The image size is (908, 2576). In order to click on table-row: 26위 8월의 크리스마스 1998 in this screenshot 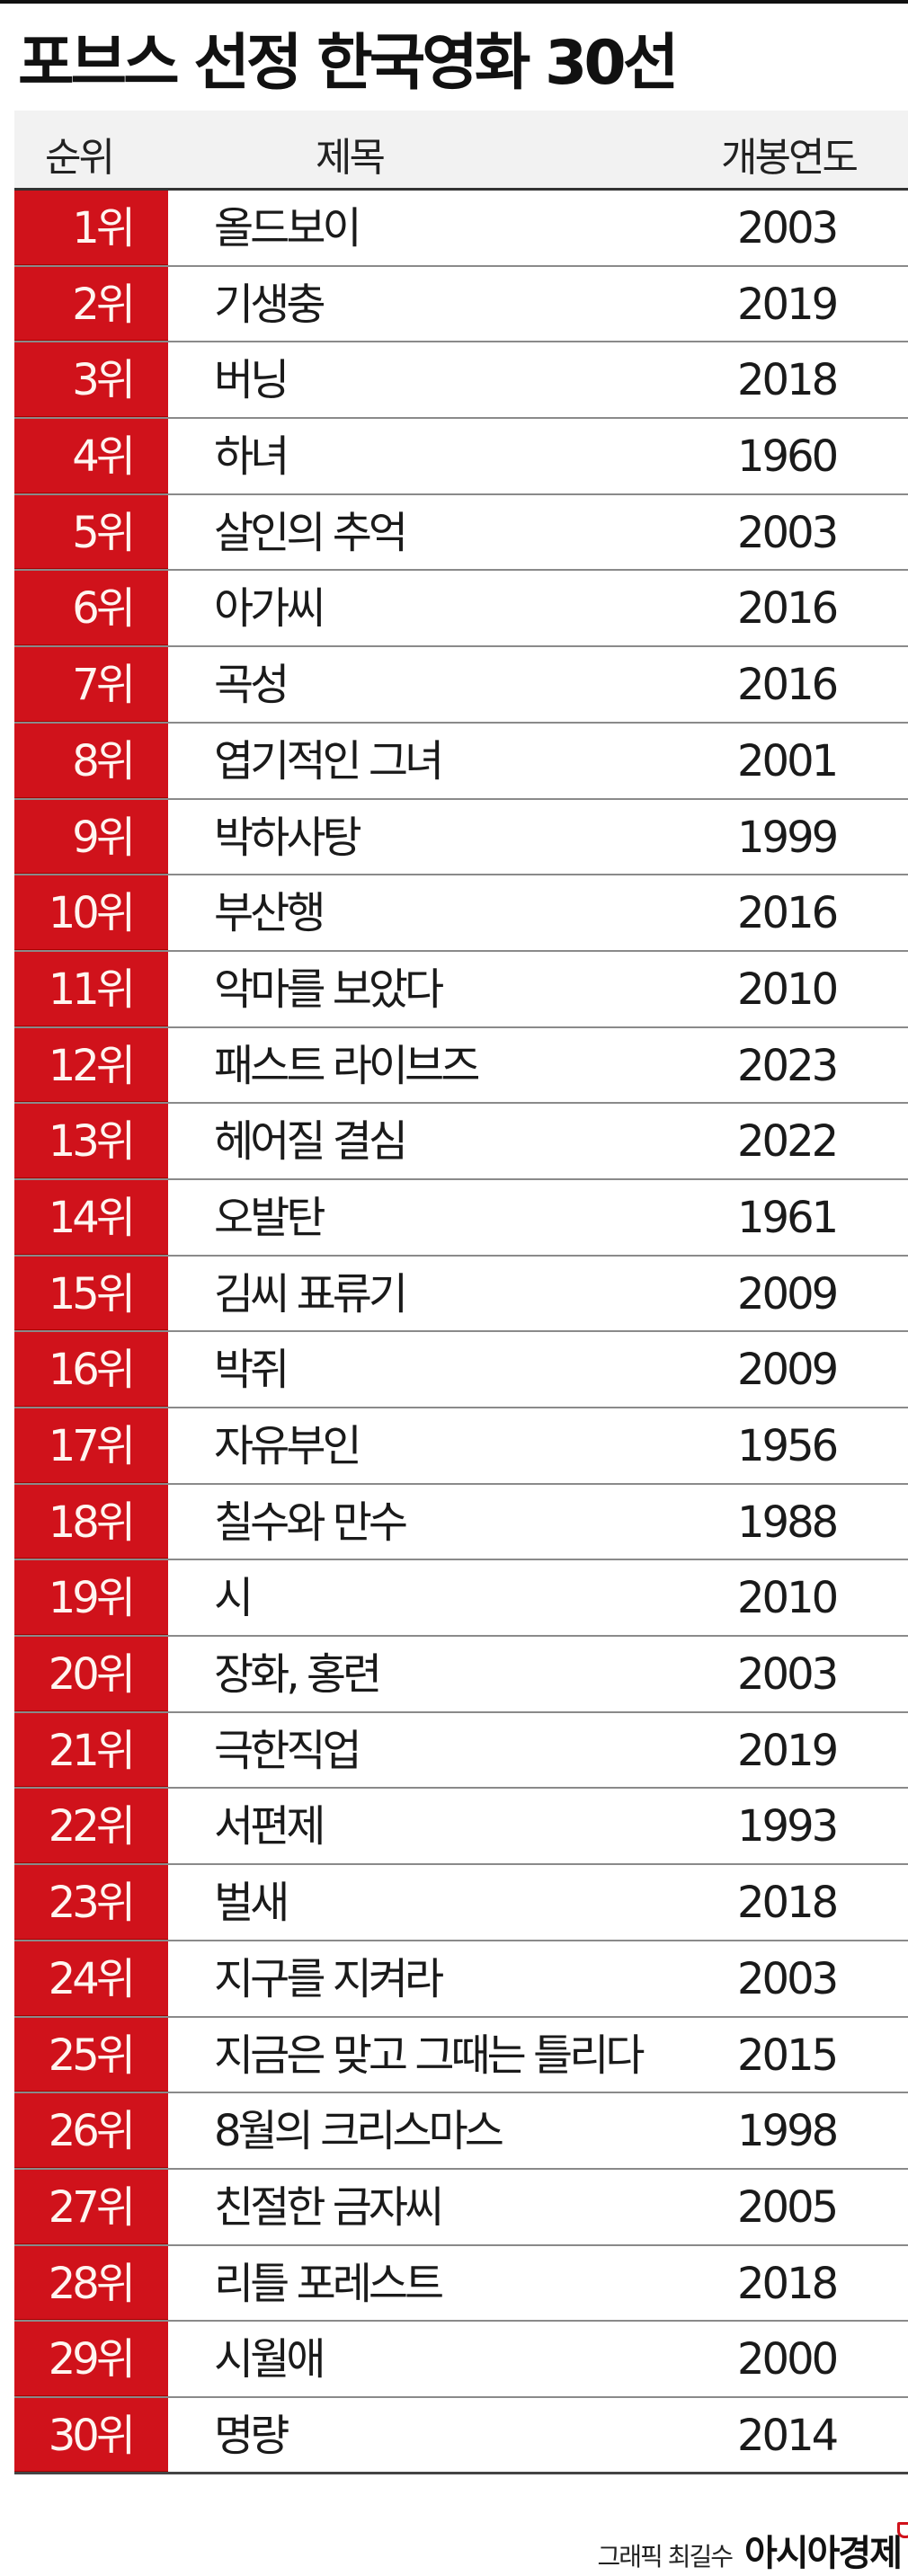, I will do `click(461, 2131)`.